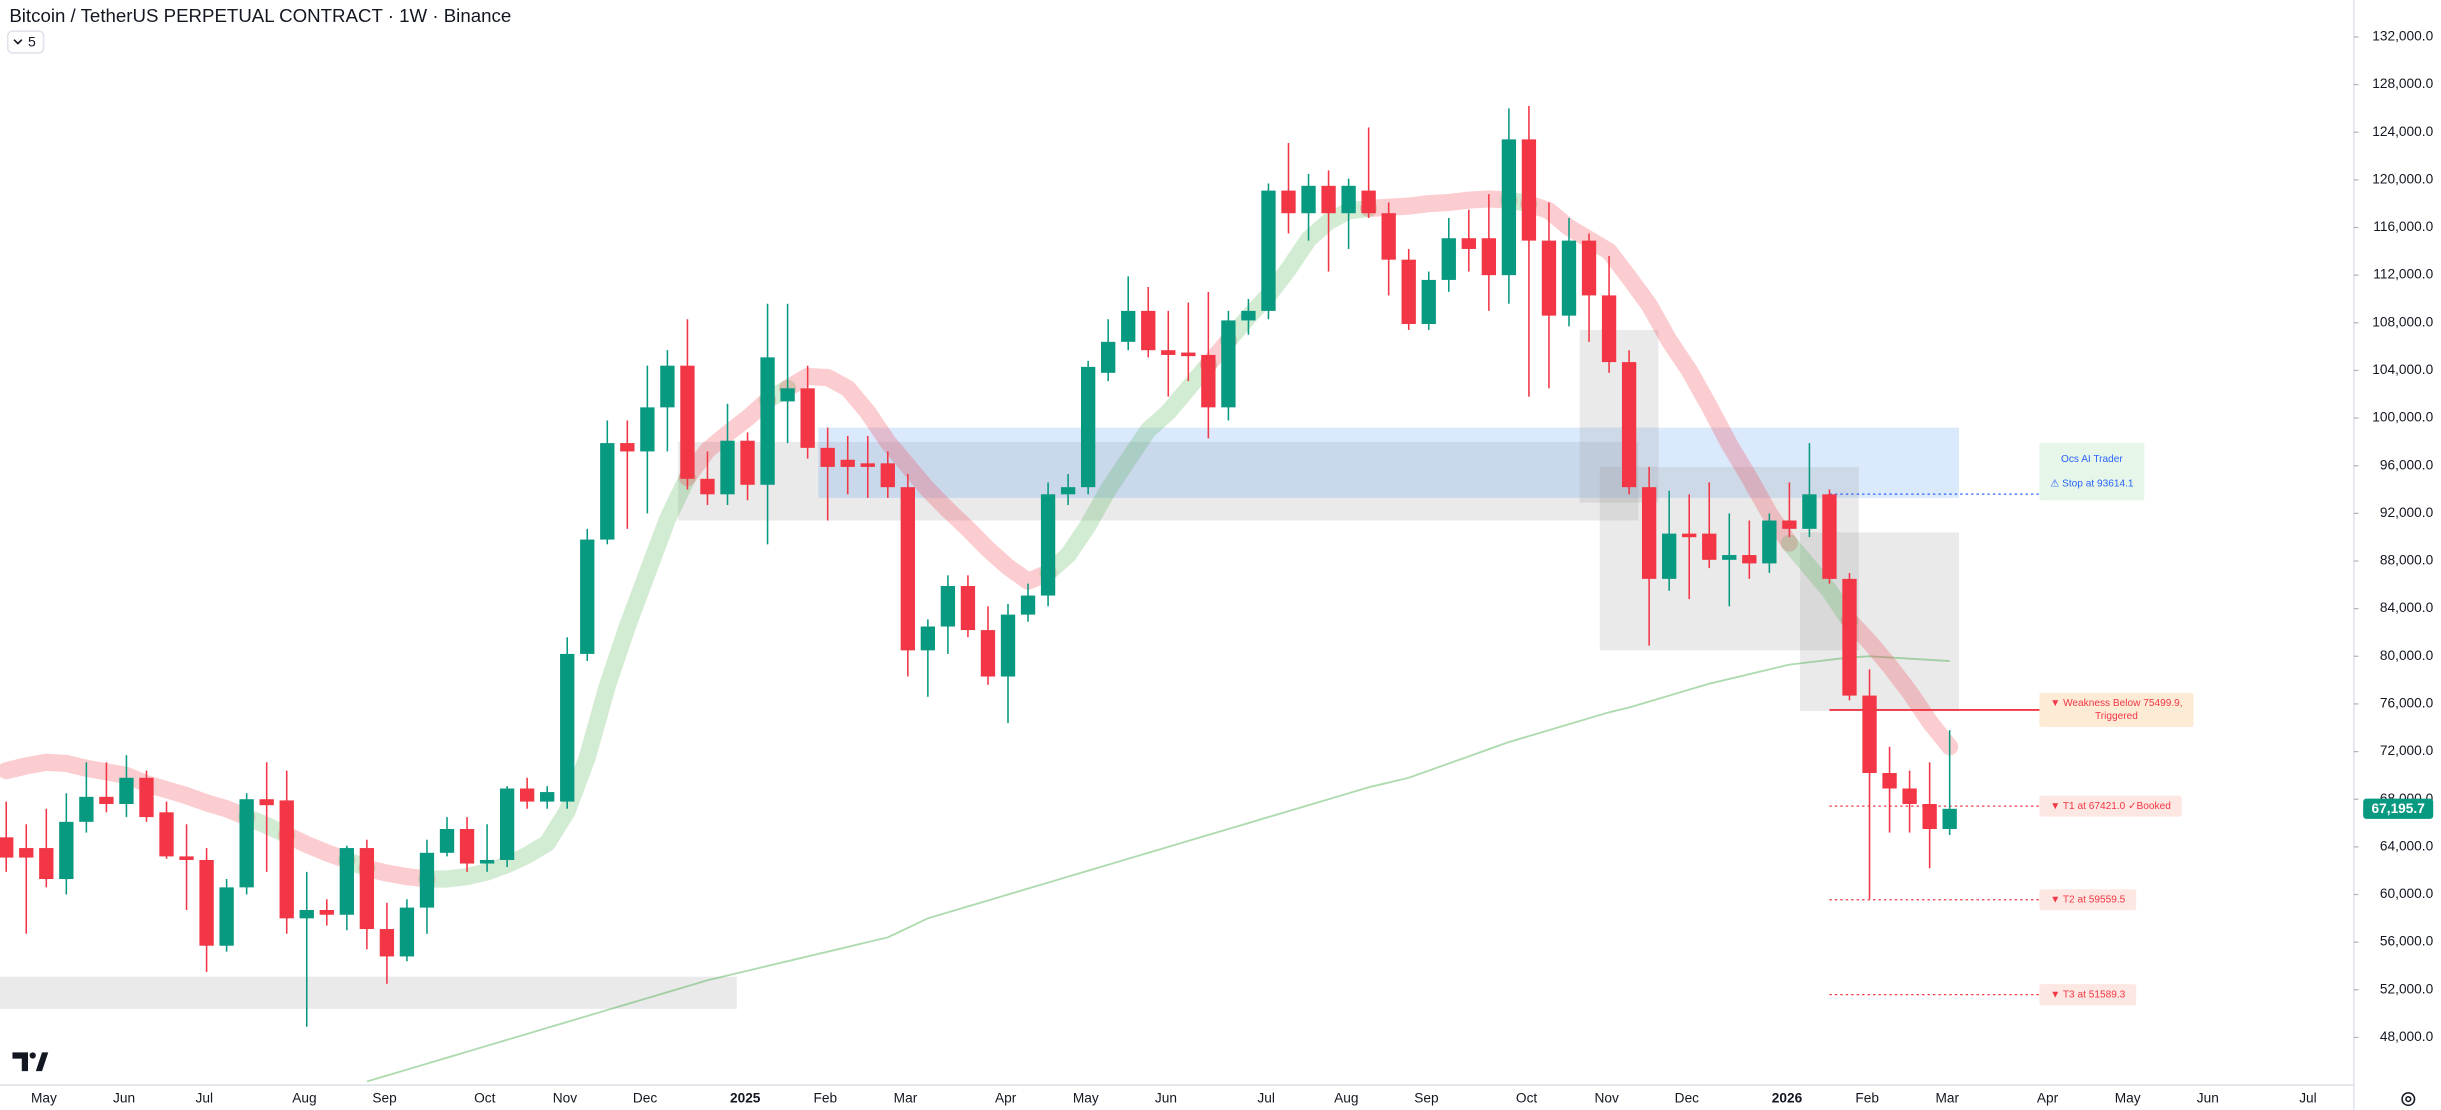  I want to click on chevron-icon, so click(18, 42).